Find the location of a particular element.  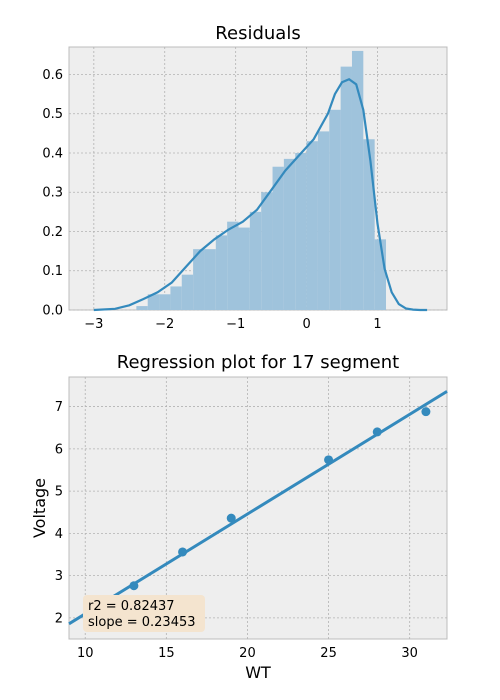

x-tick-label-3: 25 is located at coordinates (328, 653).